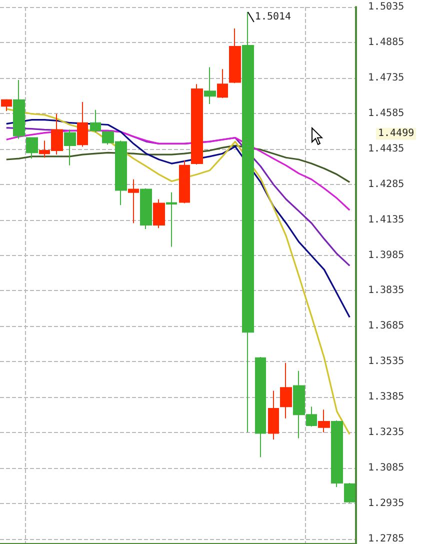 Image resolution: width=423 pixels, height=544 pixels. What do you see at coordinates (386, 290) in the screenshot?
I see `y-tick-label: 1.3835` at bounding box center [386, 290].